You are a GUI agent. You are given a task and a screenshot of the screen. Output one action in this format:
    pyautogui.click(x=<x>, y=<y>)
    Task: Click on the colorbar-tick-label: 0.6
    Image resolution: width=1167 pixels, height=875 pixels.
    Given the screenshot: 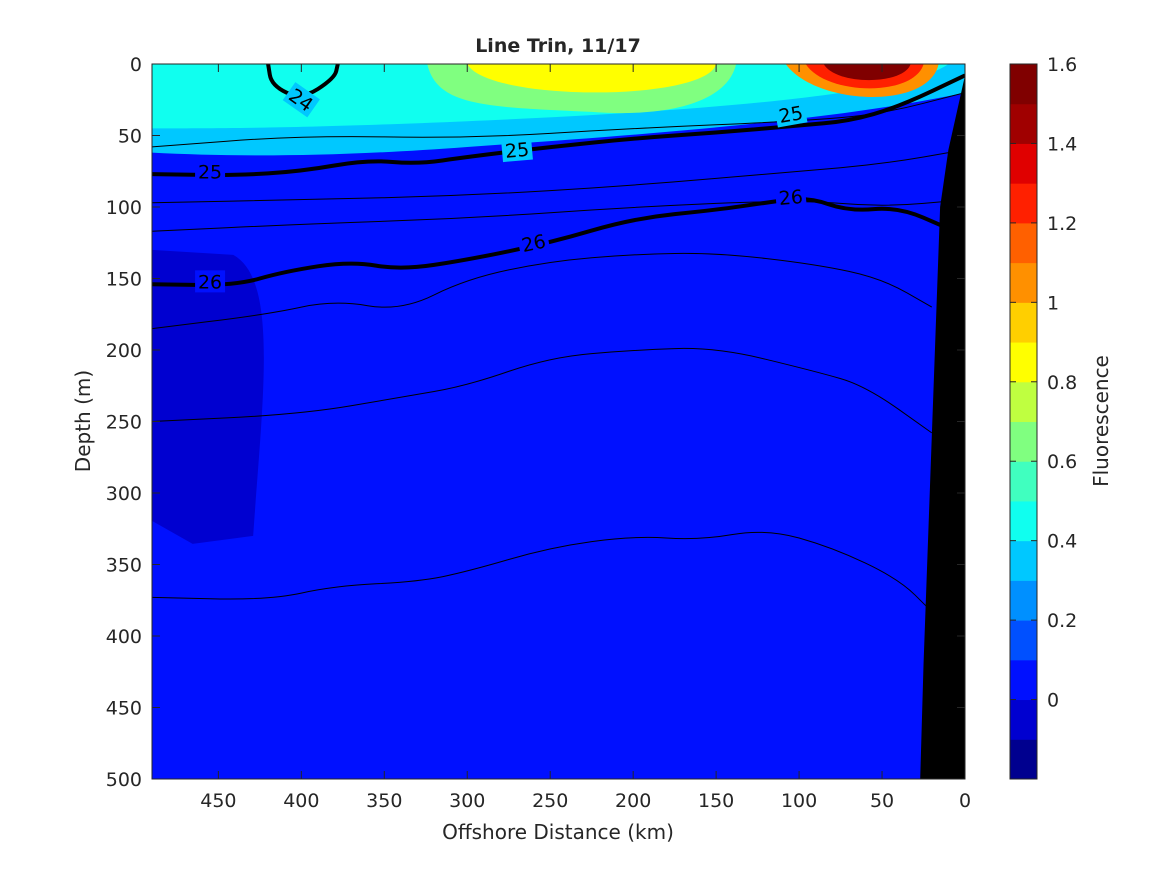 What is the action you would take?
    pyautogui.click(x=1062, y=462)
    